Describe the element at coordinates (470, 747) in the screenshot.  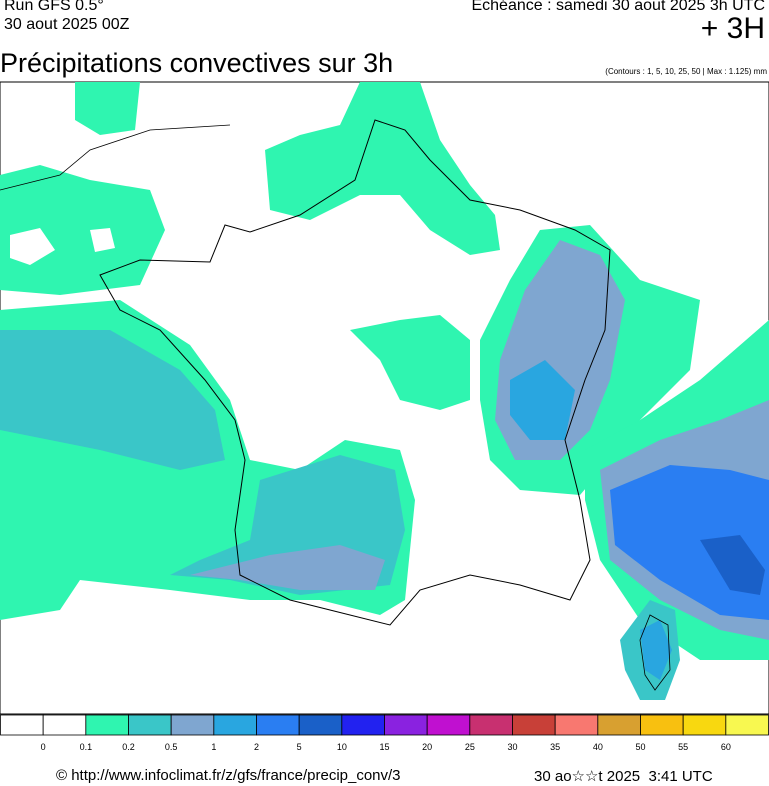
I see `legend-label: 25` at that location.